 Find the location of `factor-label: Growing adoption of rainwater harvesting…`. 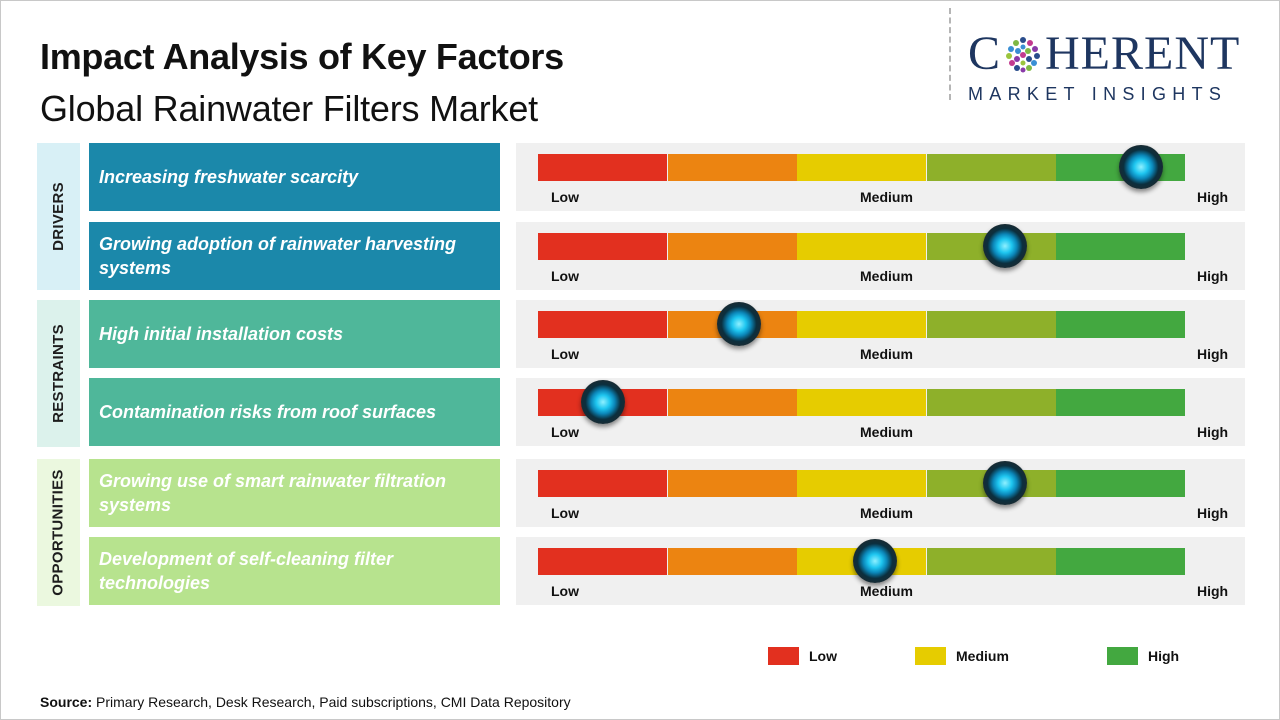

factor-label: Growing adoption of rainwater harvesting… is located at coordinates (278, 256).